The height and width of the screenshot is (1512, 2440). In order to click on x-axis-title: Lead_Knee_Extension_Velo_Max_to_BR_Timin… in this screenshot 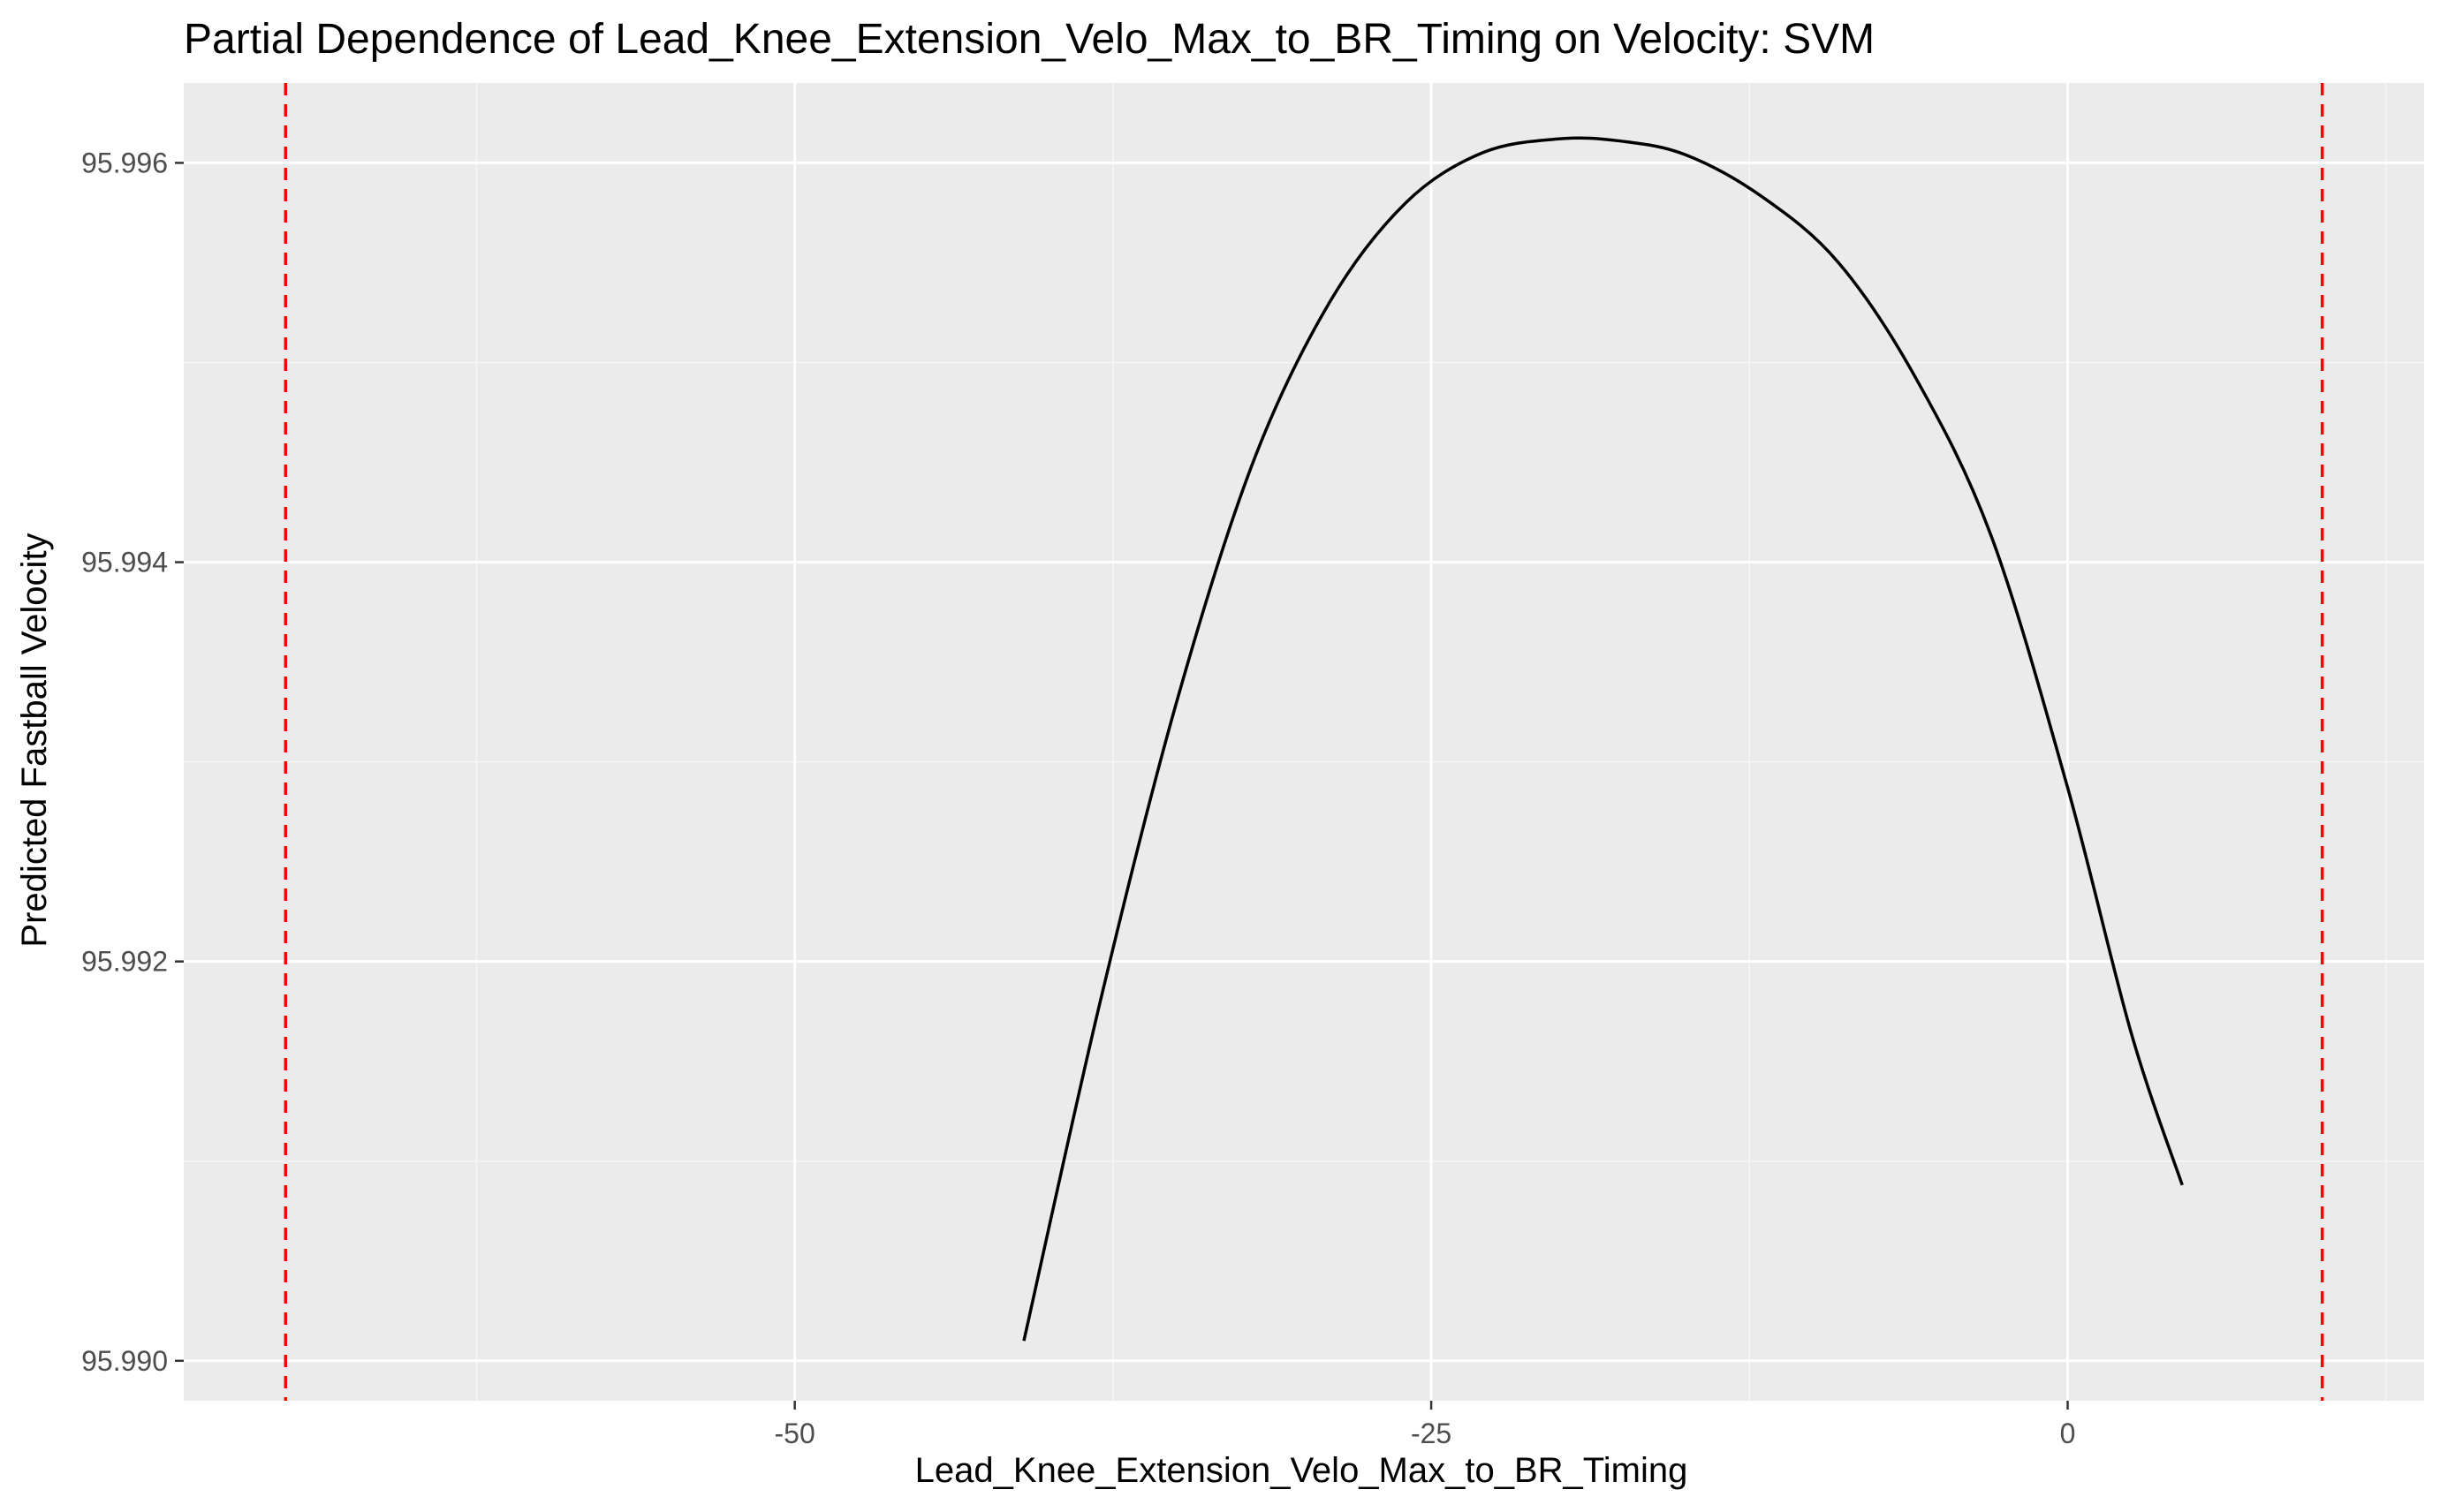, I will do `click(1301, 1471)`.